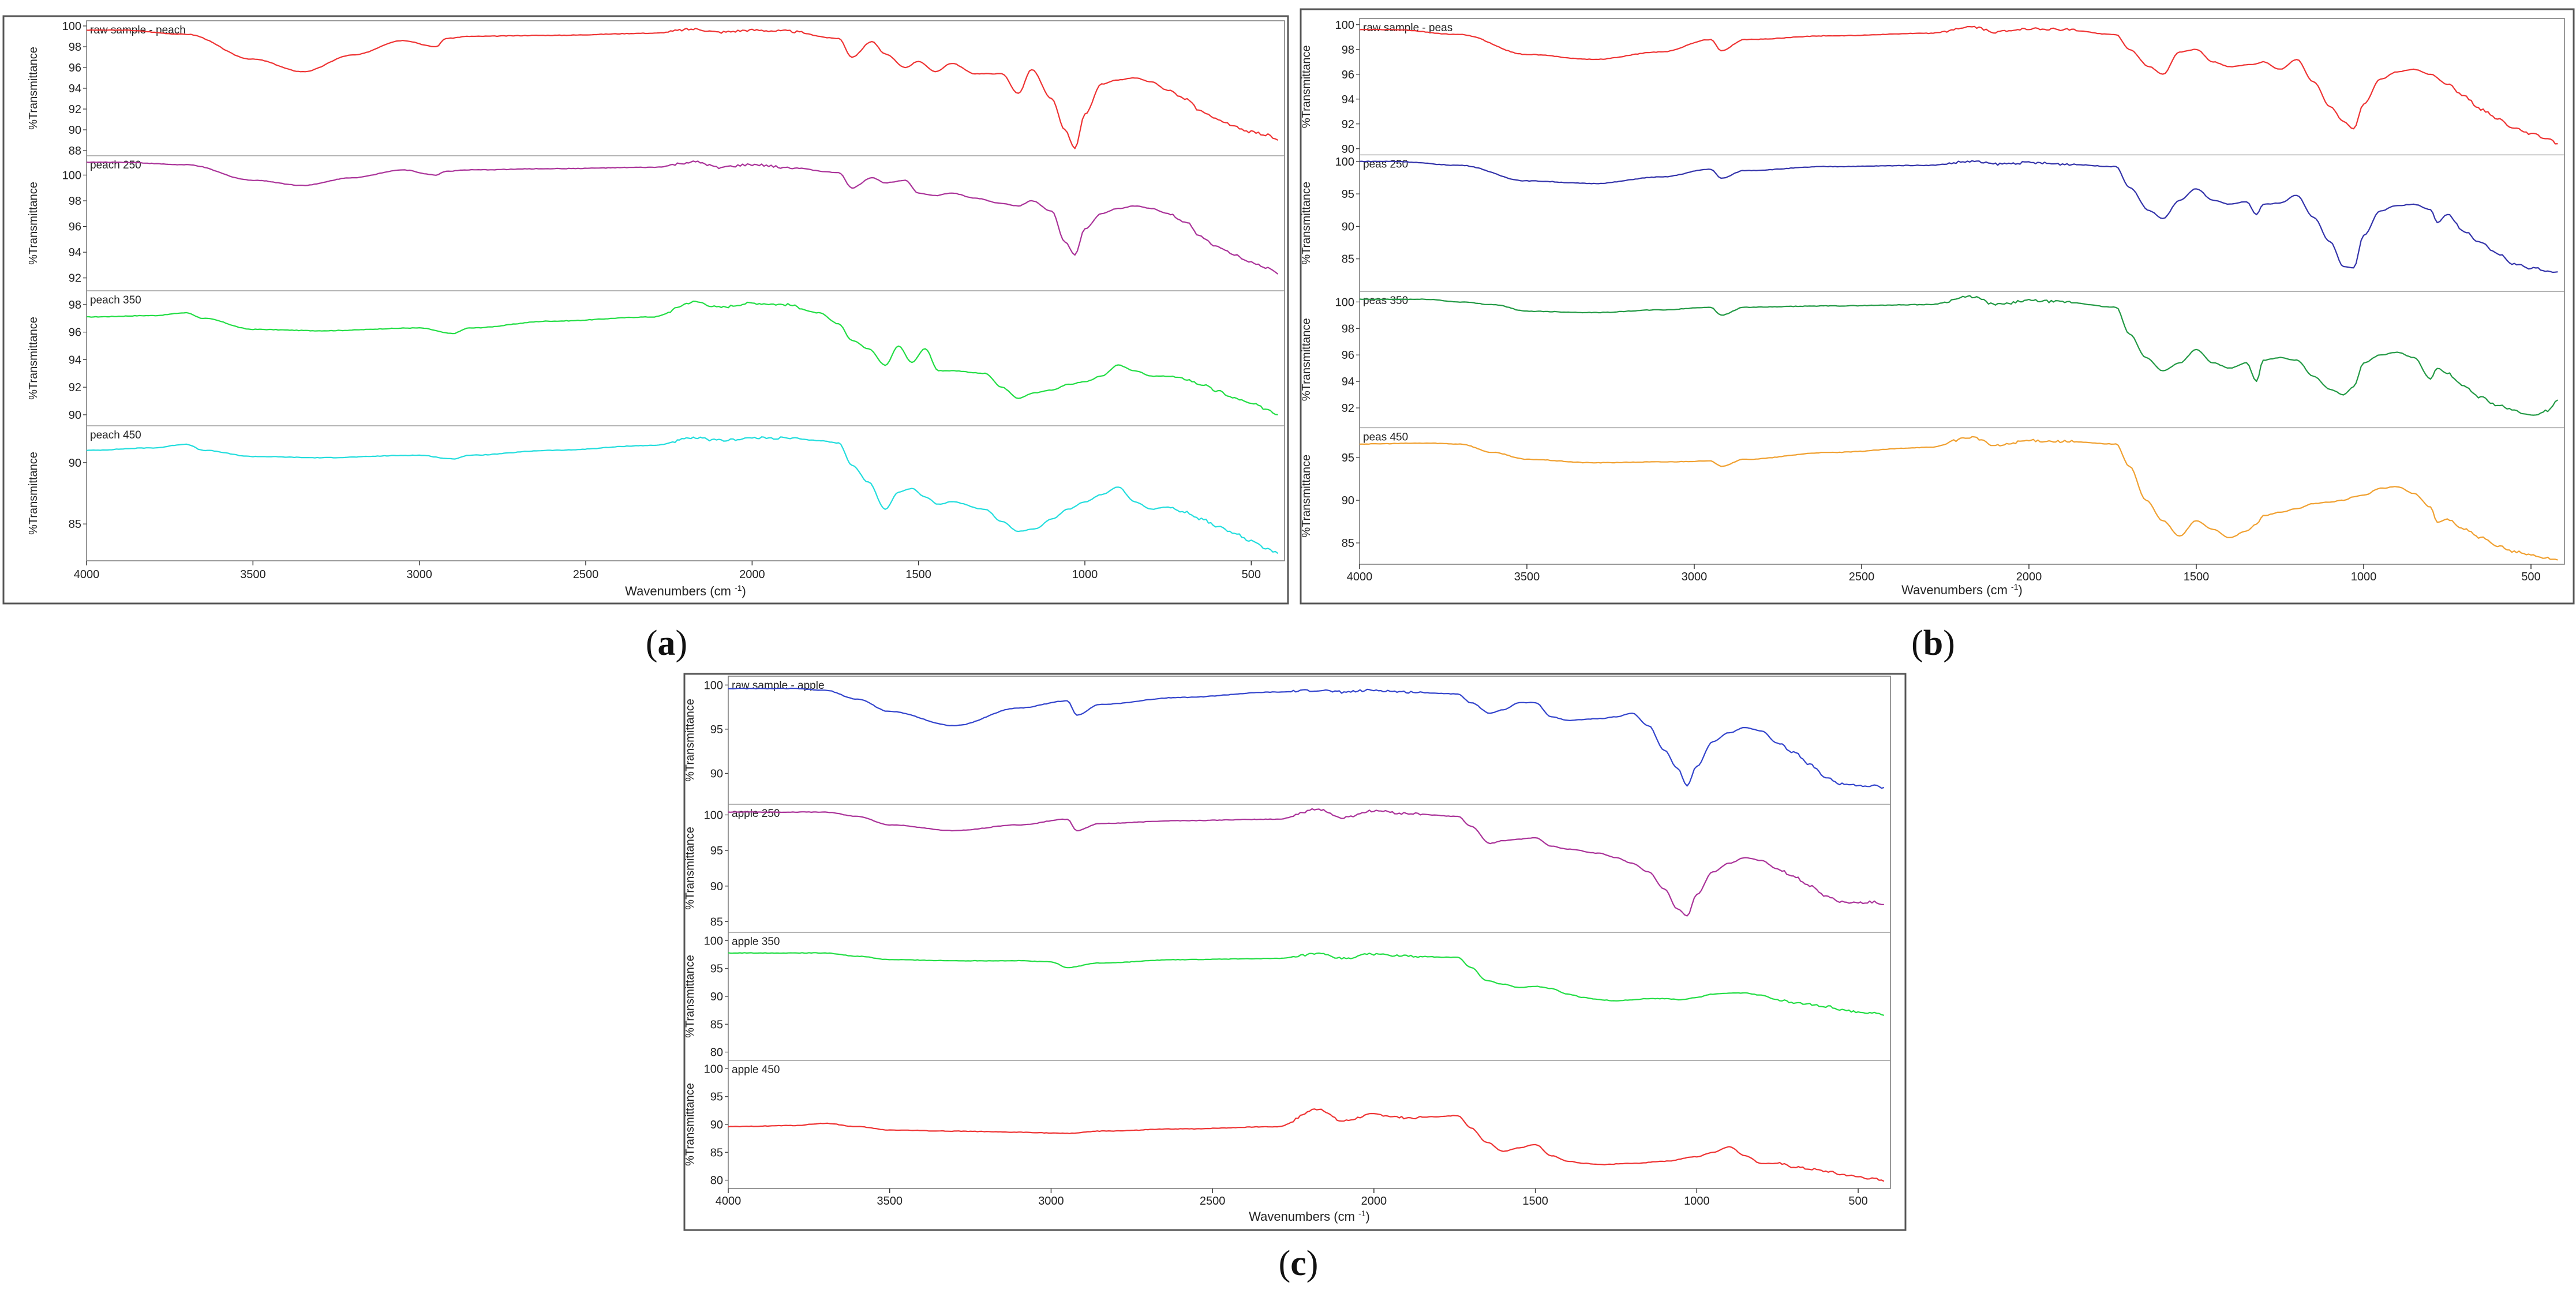 This screenshot has width=2576, height=1301. I want to click on panel-a-3: 90 85 %Transmittance peach 450, so click(656, 489).